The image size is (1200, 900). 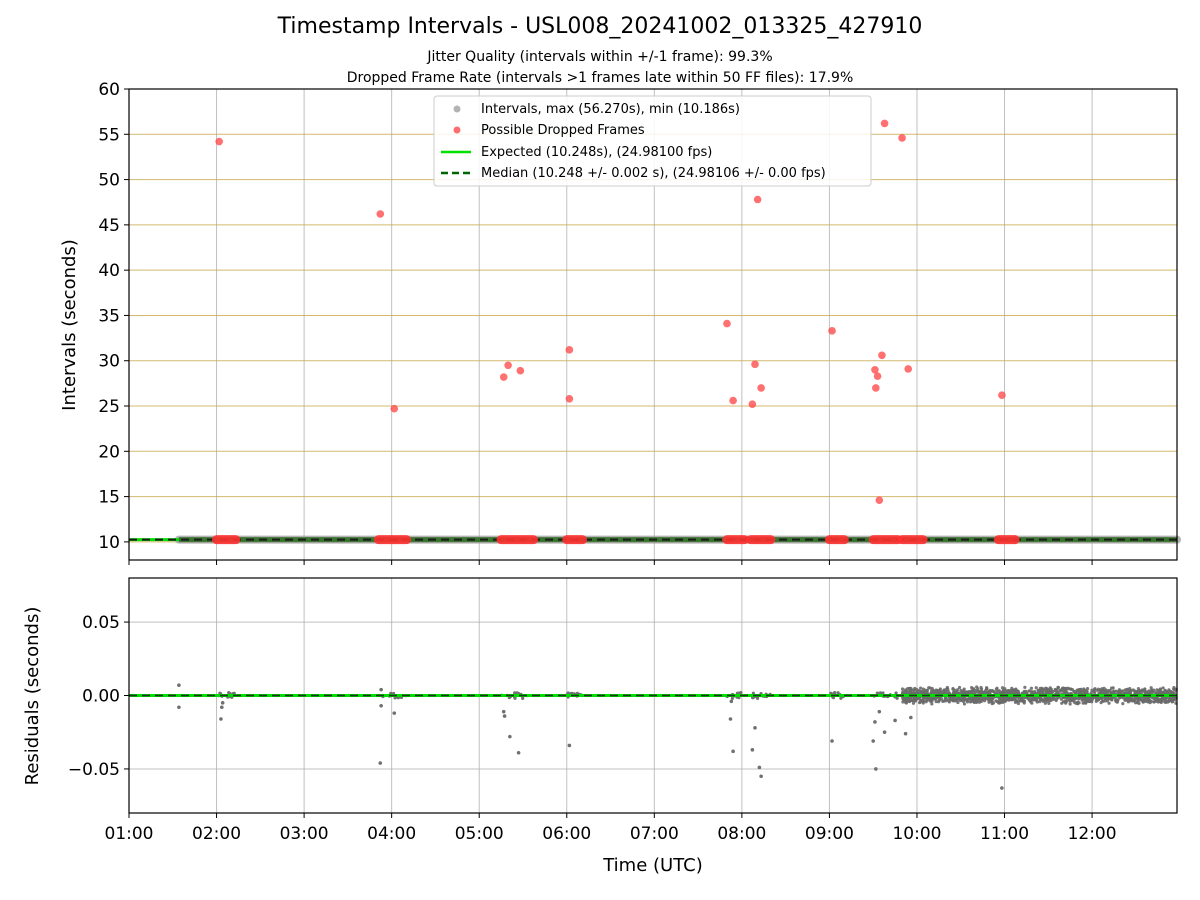 What do you see at coordinates (829, 834) in the screenshot?
I see `bottom-x-tick-label: 09:00` at bounding box center [829, 834].